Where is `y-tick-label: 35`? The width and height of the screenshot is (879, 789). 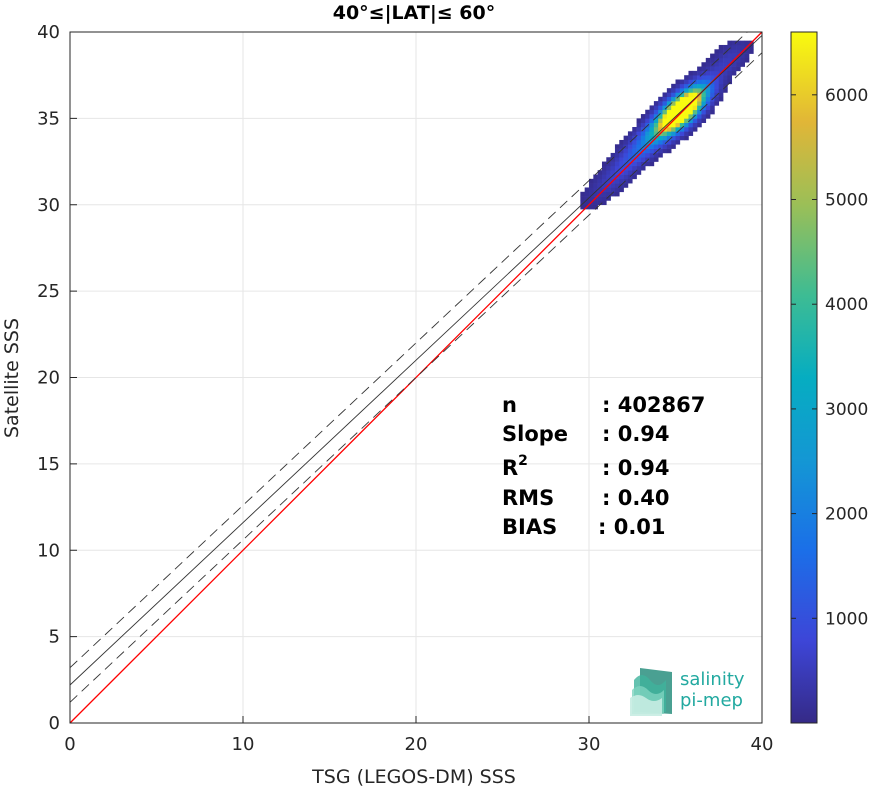
y-tick-label: 35 is located at coordinates (48, 118).